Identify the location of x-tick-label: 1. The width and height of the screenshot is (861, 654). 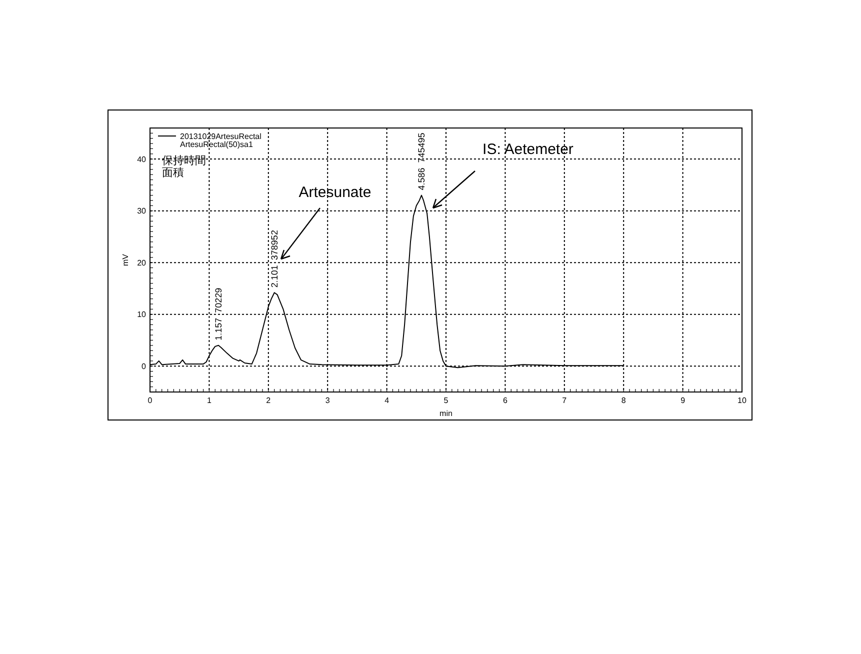
(209, 400).